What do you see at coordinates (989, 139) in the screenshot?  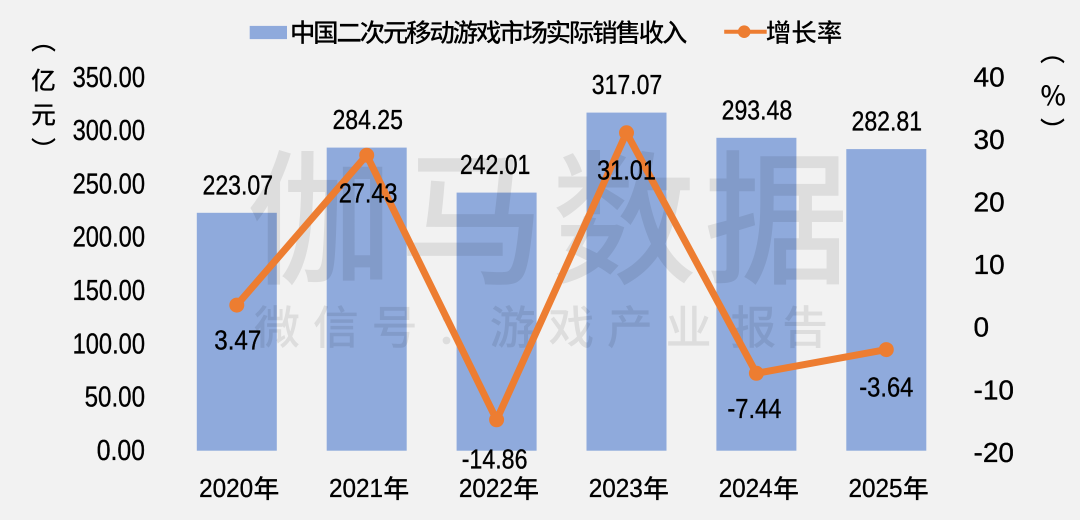 I see `svg-text: 30` at bounding box center [989, 139].